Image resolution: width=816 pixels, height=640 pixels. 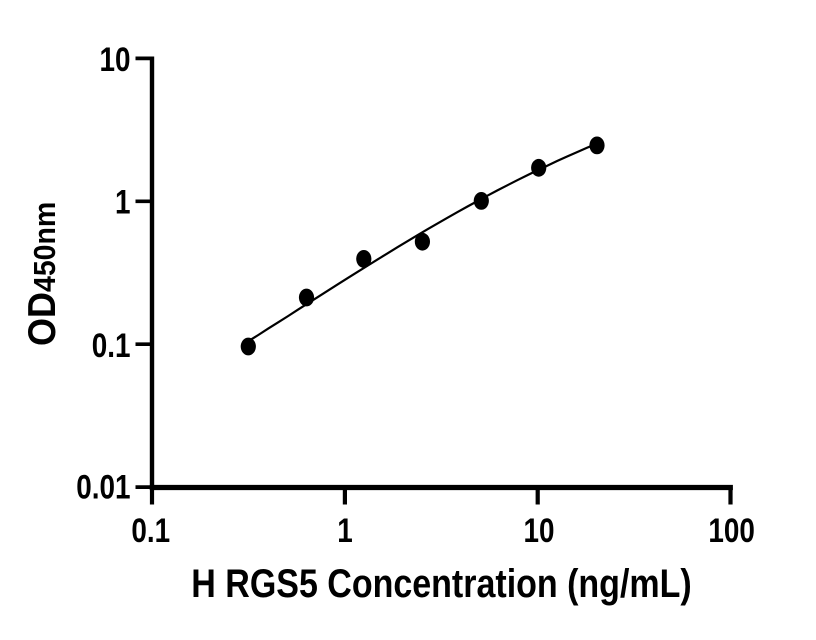 I want to click on svg-text: 100, so click(x=731, y=530).